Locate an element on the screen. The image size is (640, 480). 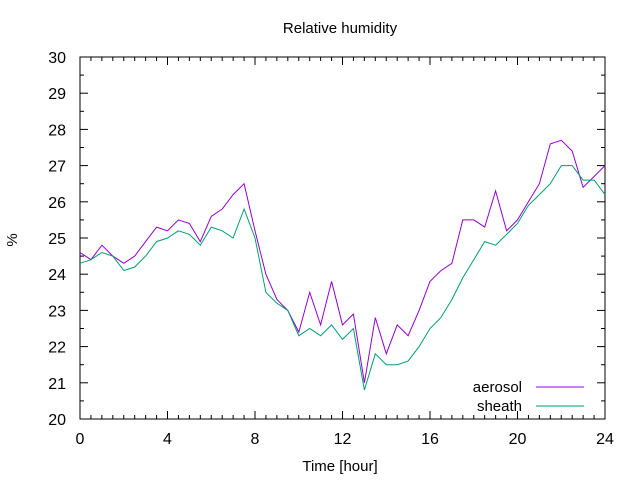
x-tick-label: 16 is located at coordinates (430, 439).